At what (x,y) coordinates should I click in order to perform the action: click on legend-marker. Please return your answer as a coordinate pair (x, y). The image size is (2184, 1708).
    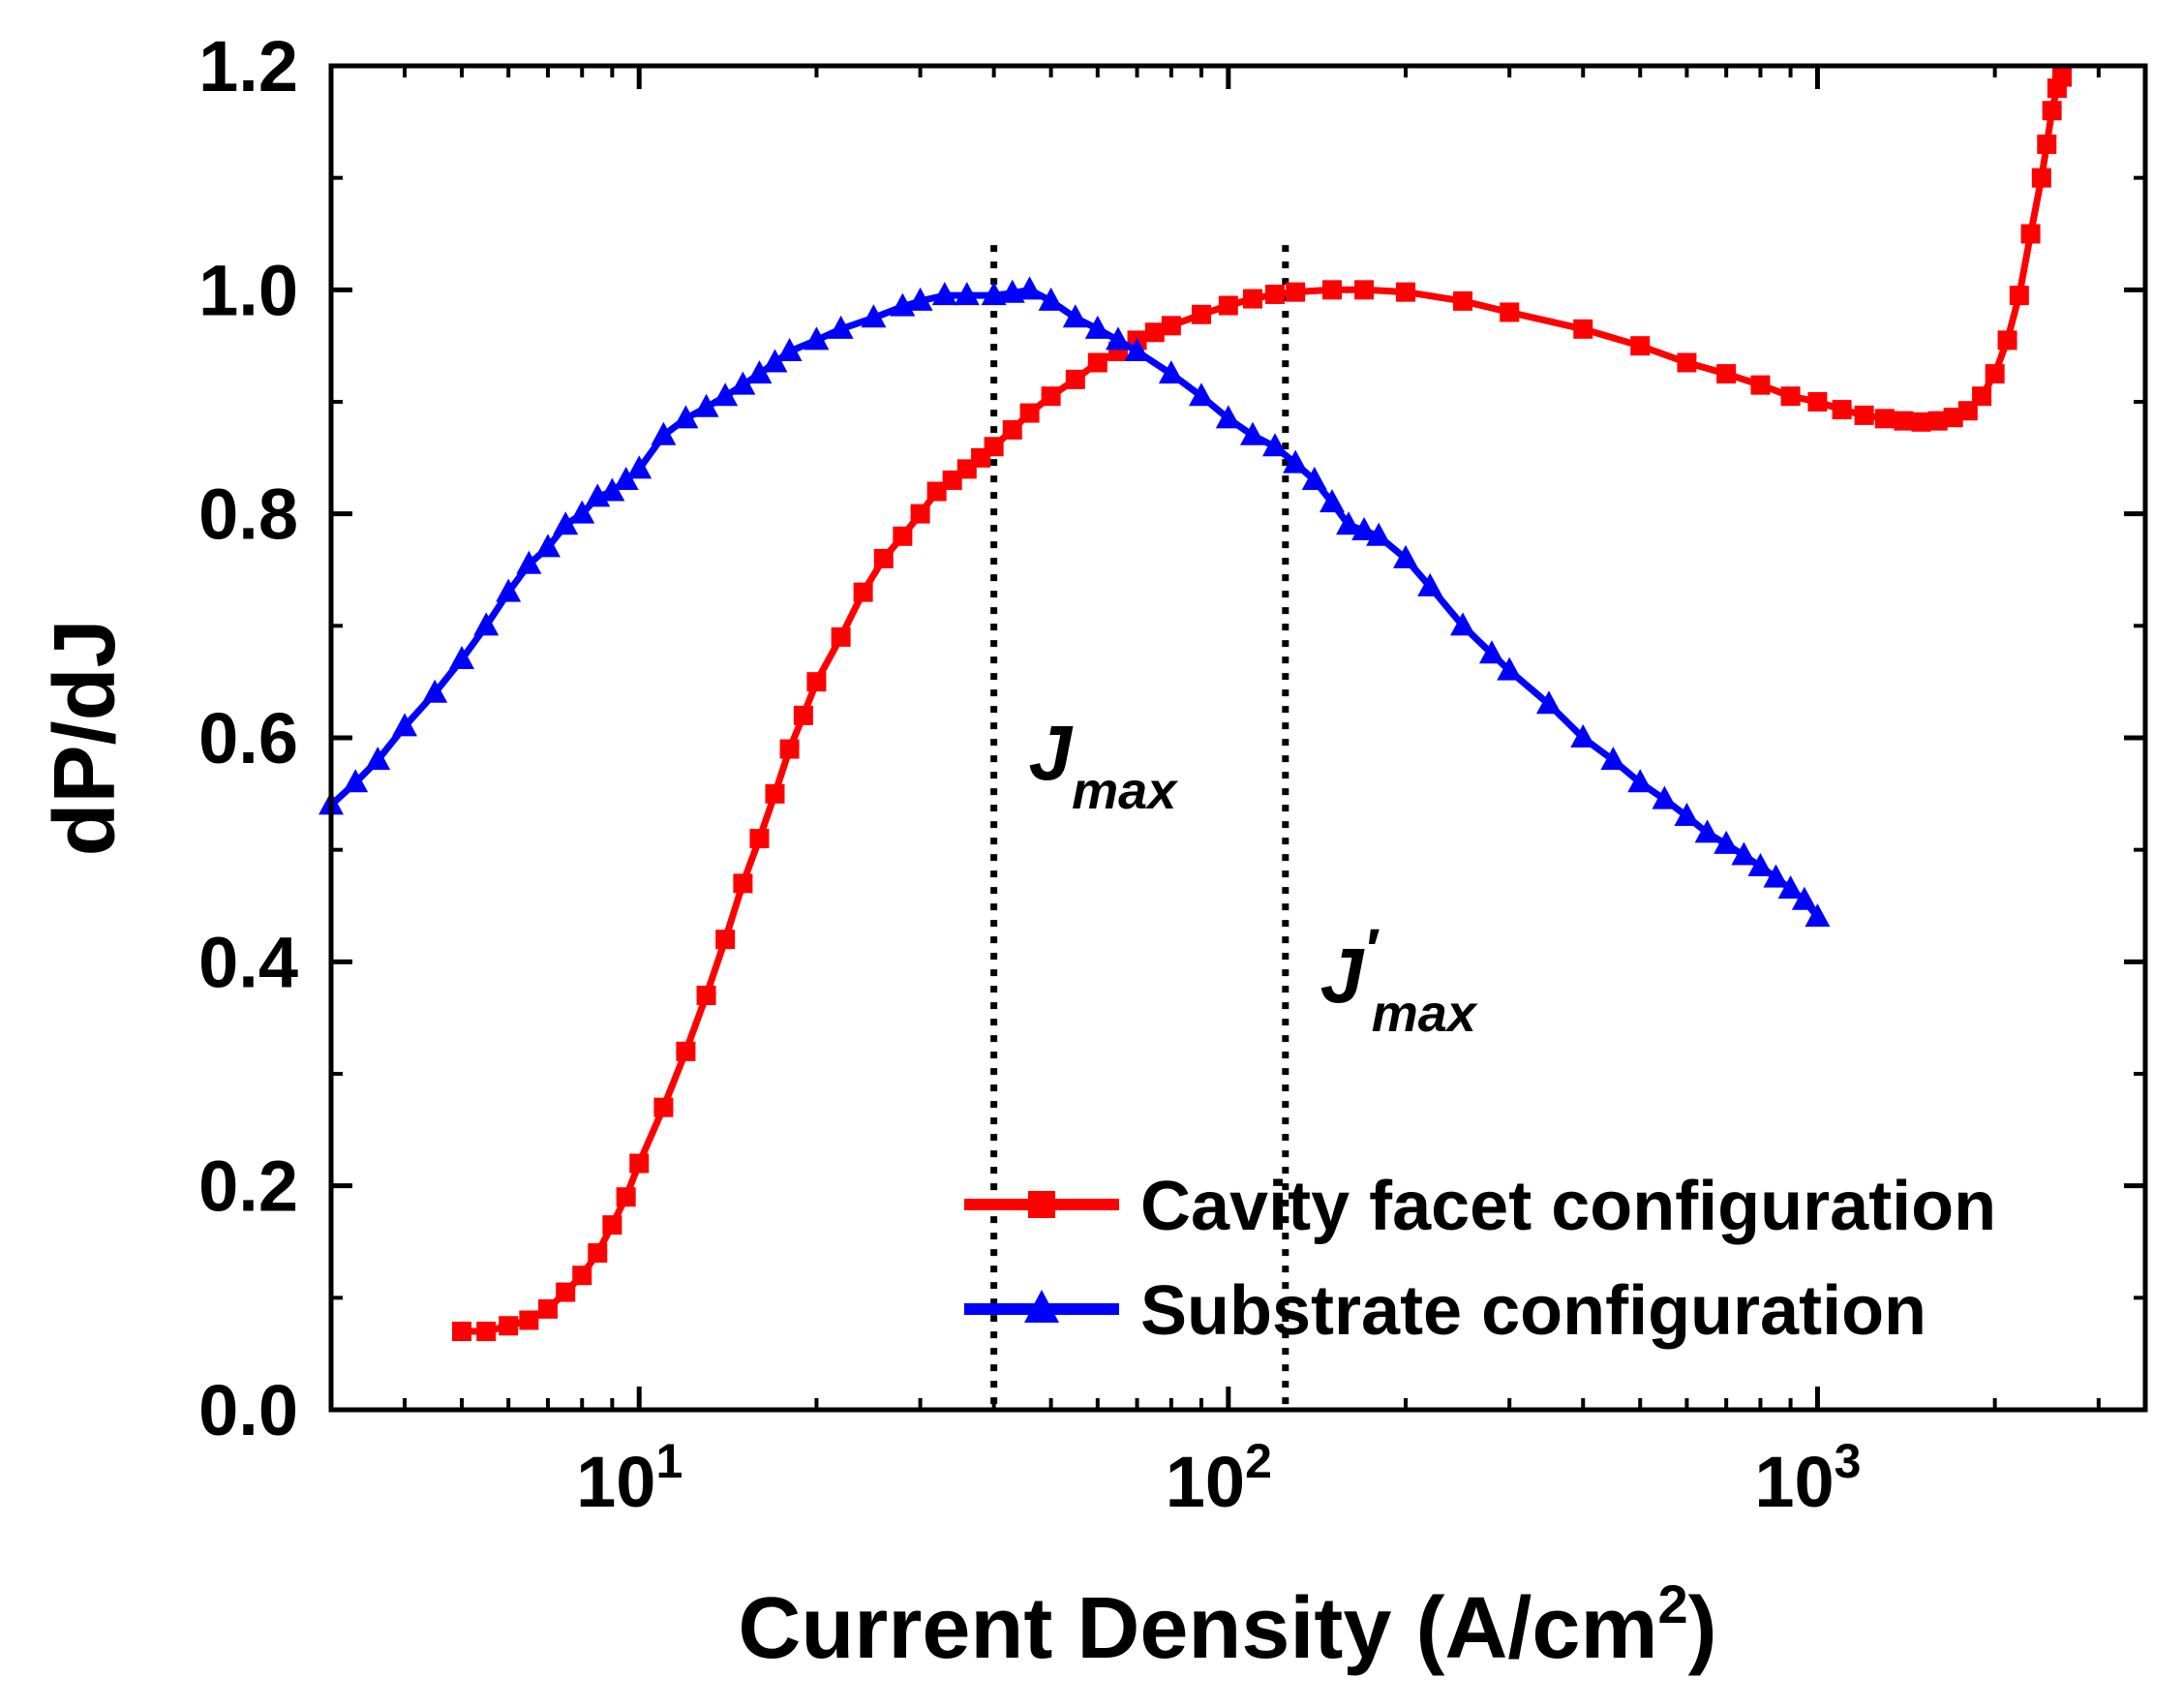
    Looking at the image, I should click on (1042, 1307).